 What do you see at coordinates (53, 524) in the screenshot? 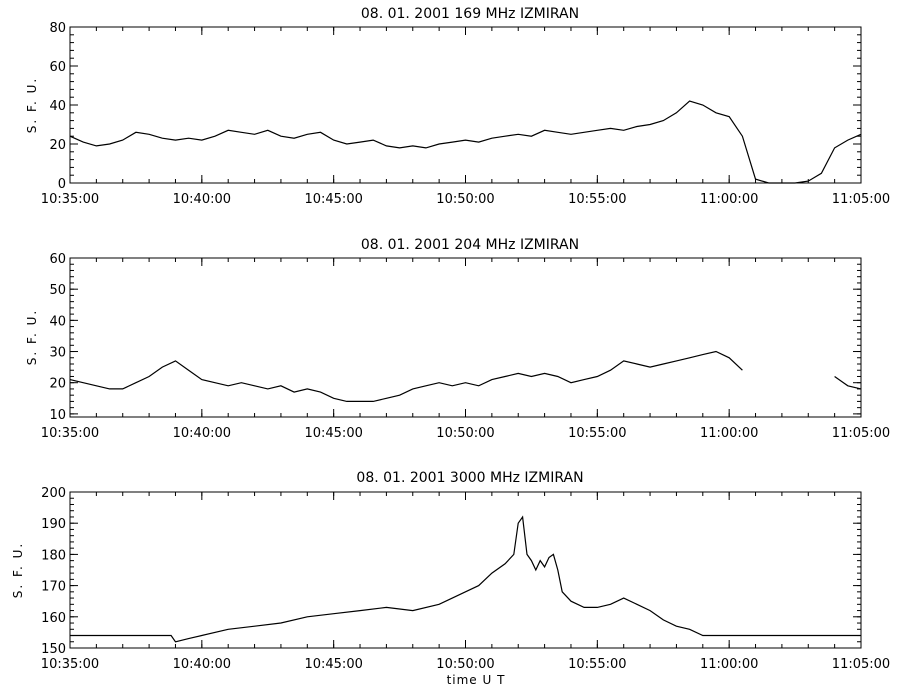
I see `y-tick-label: 190` at bounding box center [53, 524].